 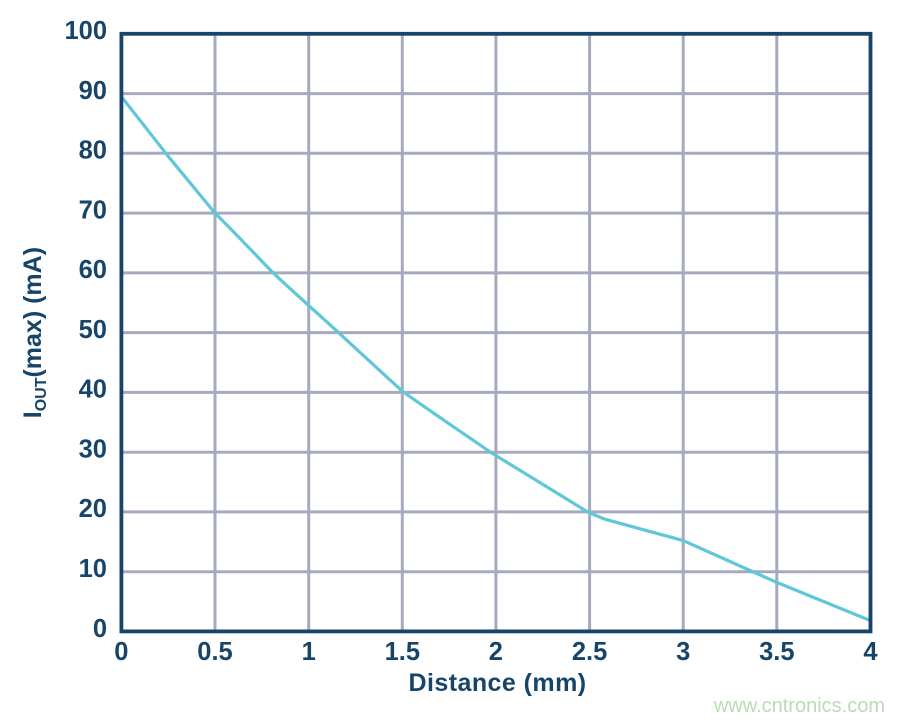 What do you see at coordinates (402, 652) in the screenshot?
I see `svg-text: 1.5` at bounding box center [402, 652].